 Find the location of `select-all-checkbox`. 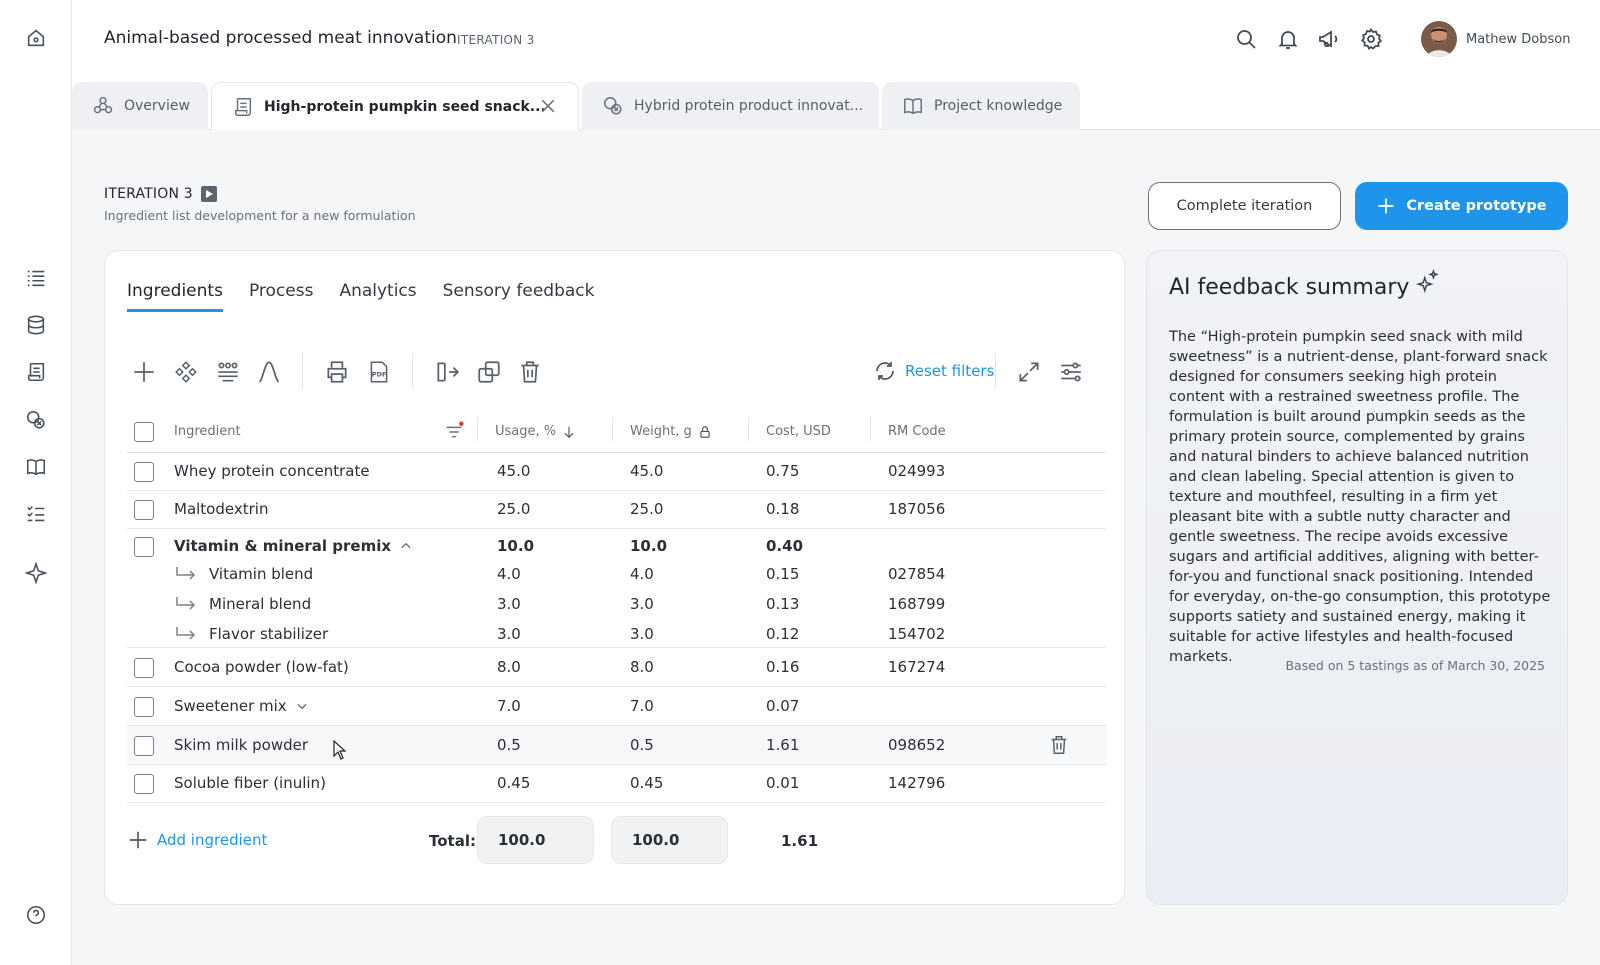

select-all-checkbox is located at coordinates (144, 432).